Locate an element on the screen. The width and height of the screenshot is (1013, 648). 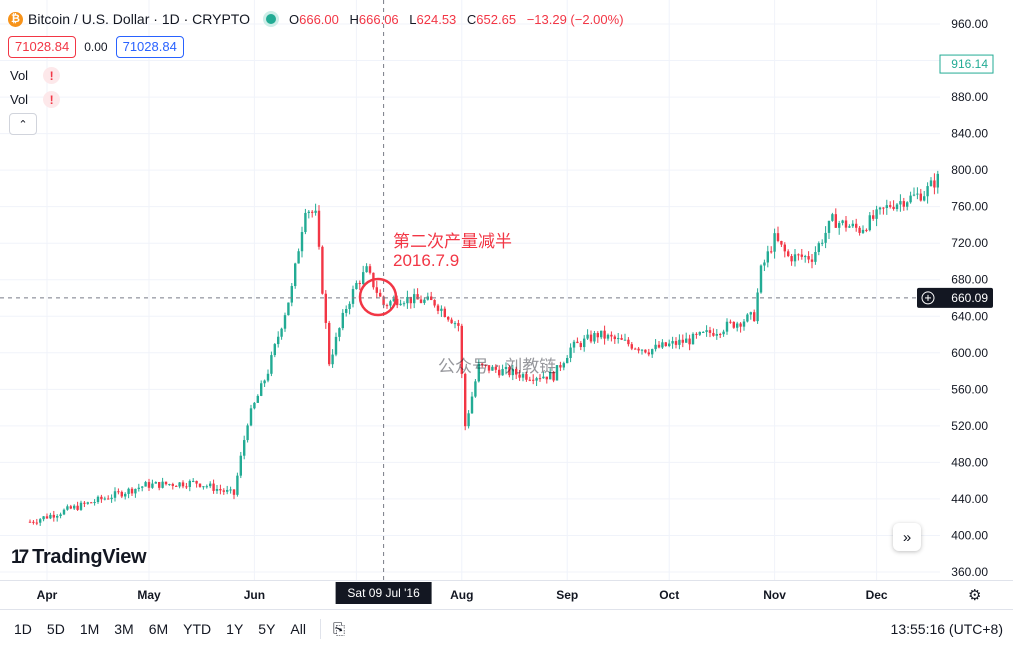
high-value: 666.06 is located at coordinates (378, 19).